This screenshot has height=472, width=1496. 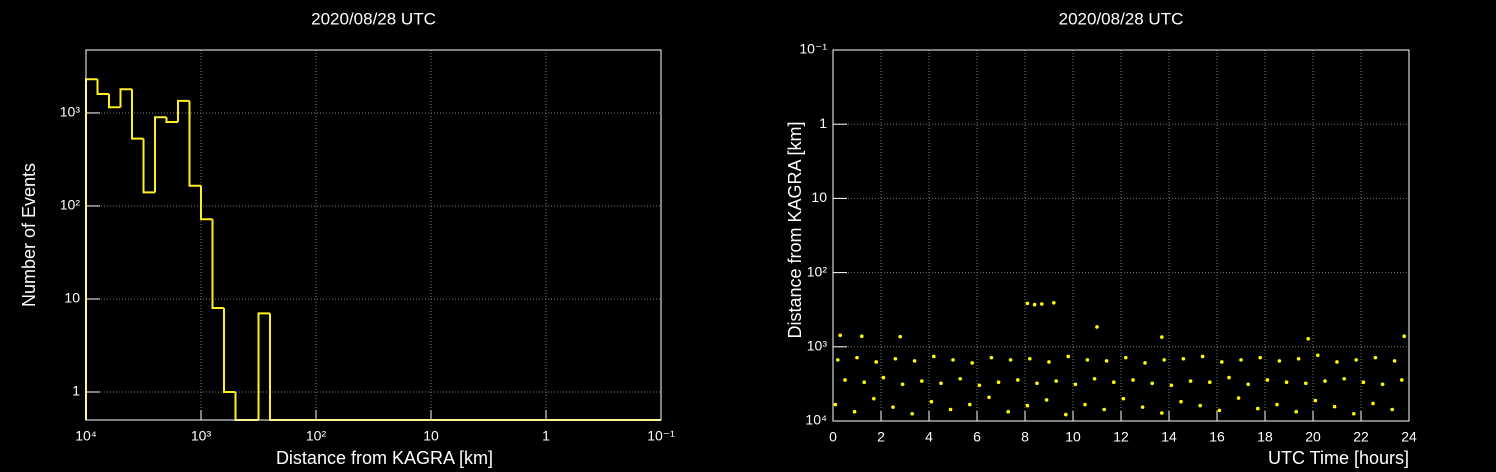 I want to click on x-tick-label: 22, so click(x=1361, y=437).